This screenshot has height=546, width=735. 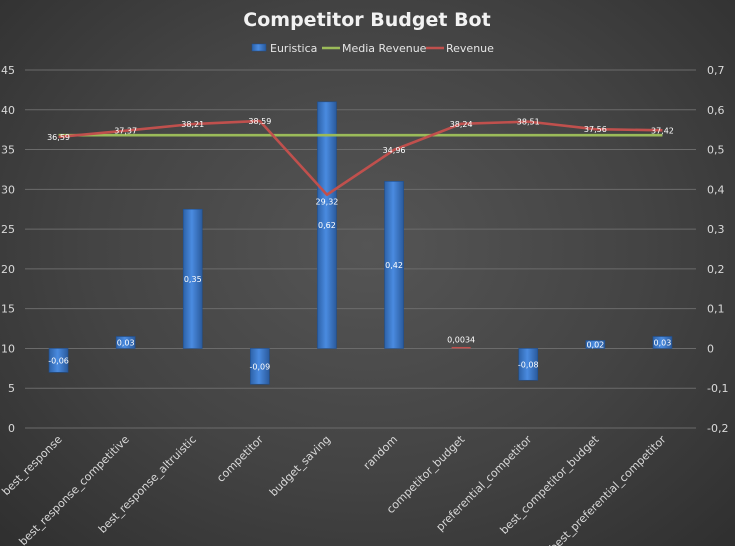 What do you see at coordinates (300, 466) in the screenshot?
I see `x-category-label: budget_saving` at bounding box center [300, 466].